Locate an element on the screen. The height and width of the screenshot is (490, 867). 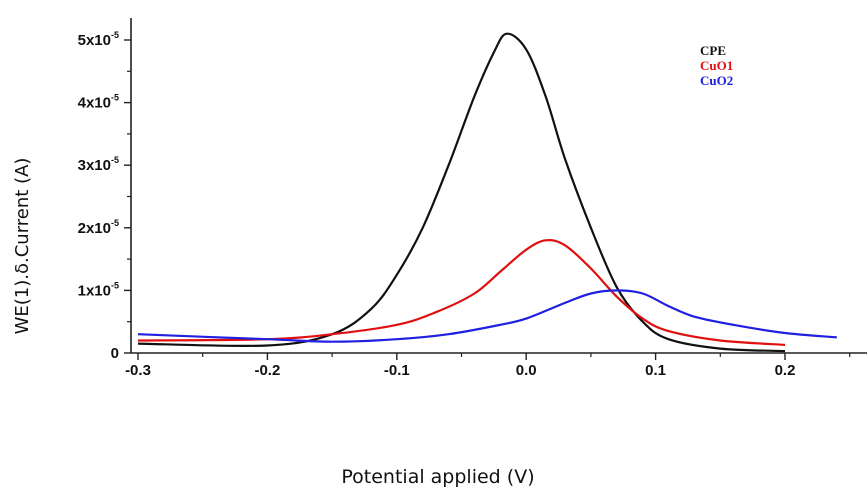
x-tick-label: 0.1 is located at coordinates (655, 370).